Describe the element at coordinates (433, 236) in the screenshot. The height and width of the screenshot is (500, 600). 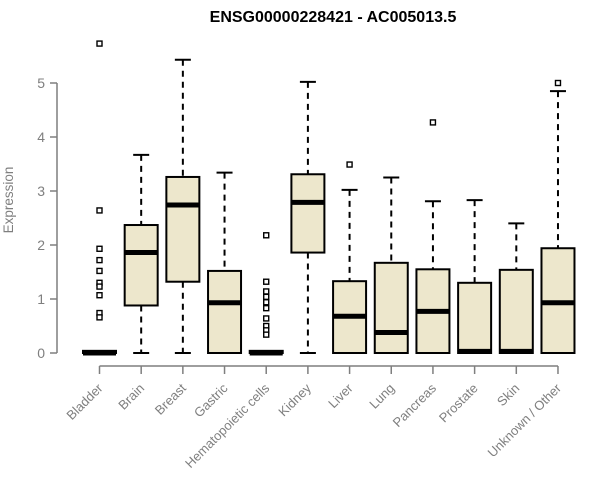
I see `box-group-pancreas` at that location.